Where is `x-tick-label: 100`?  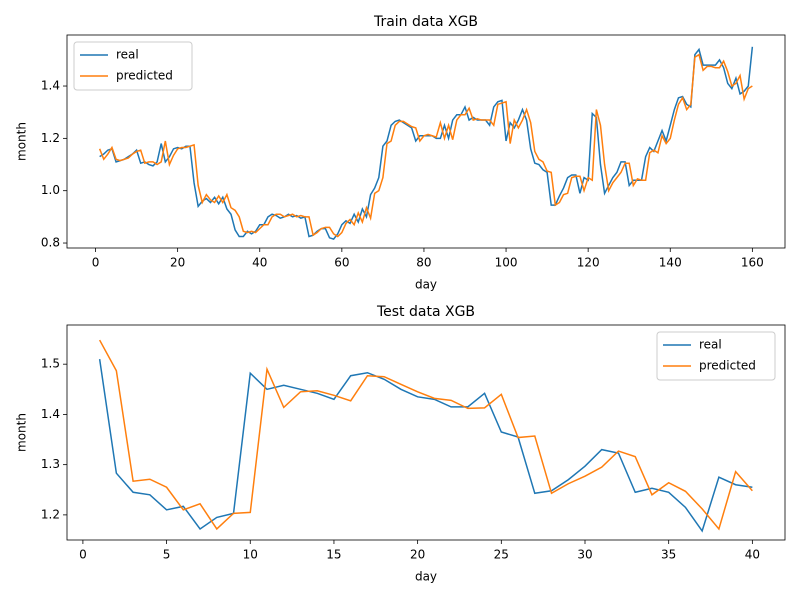 x-tick-label: 100 is located at coordinates (506, 263).